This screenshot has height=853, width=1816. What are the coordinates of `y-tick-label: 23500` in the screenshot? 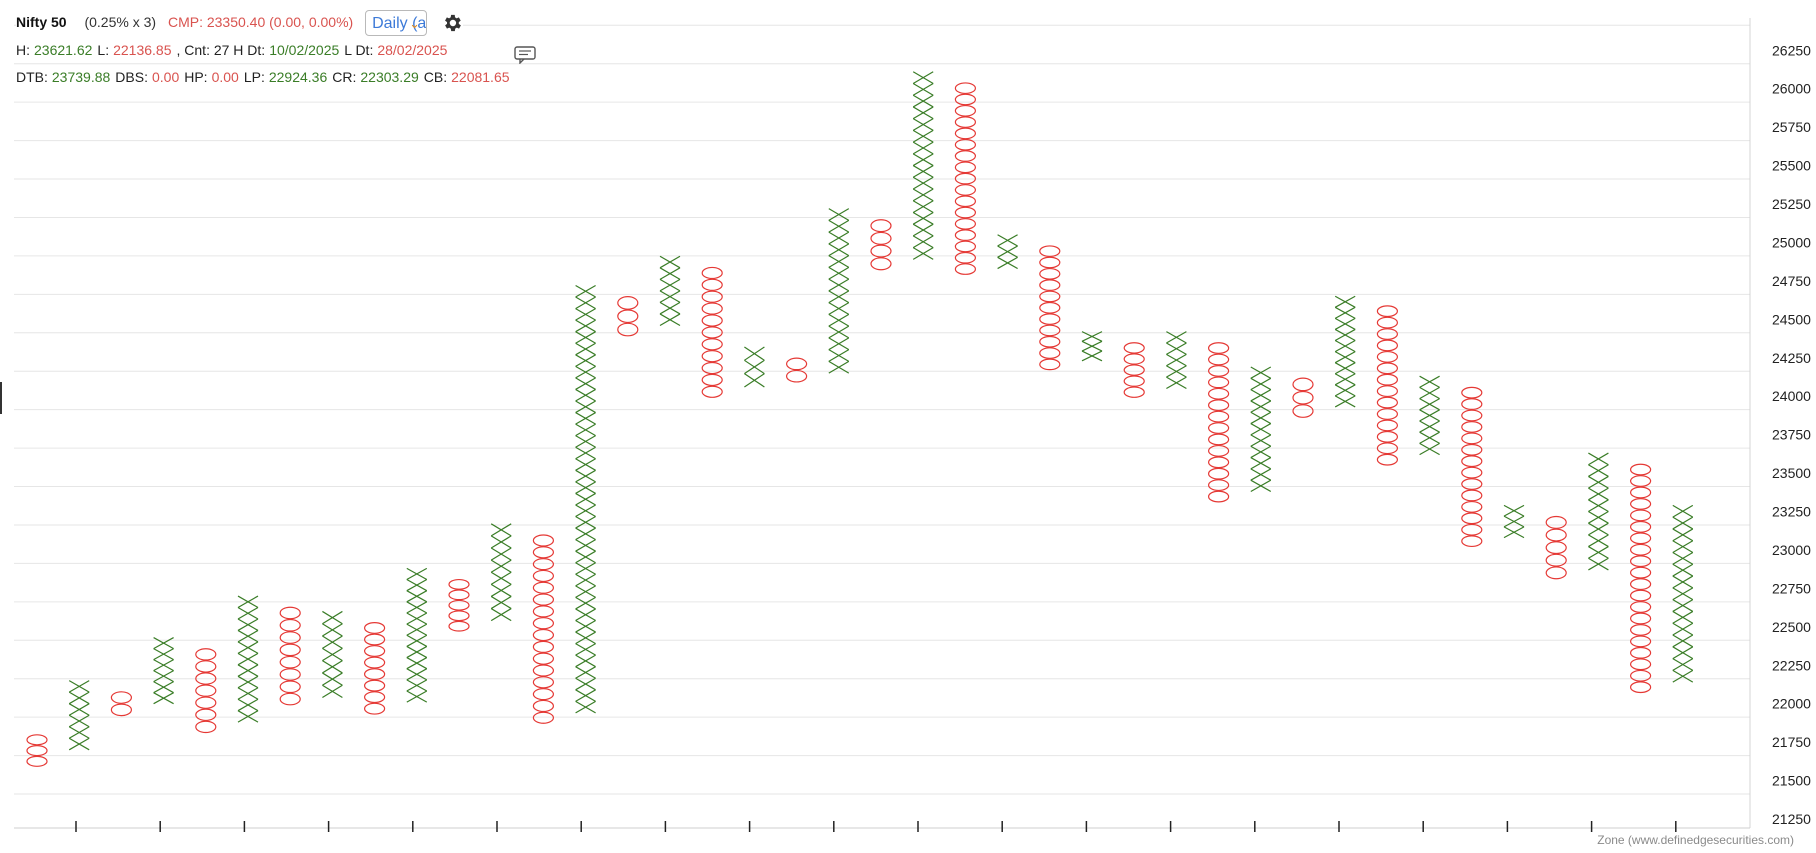 It's located at (1791, 473).